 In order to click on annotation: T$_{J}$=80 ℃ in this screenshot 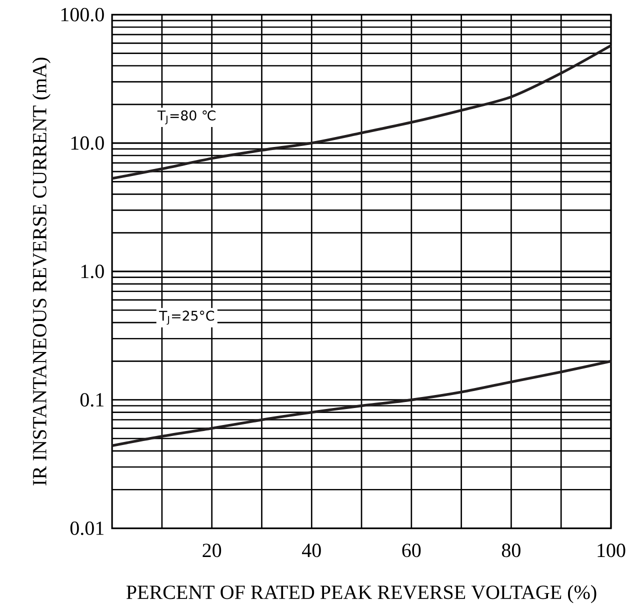, I will do `click(186, 117)`.